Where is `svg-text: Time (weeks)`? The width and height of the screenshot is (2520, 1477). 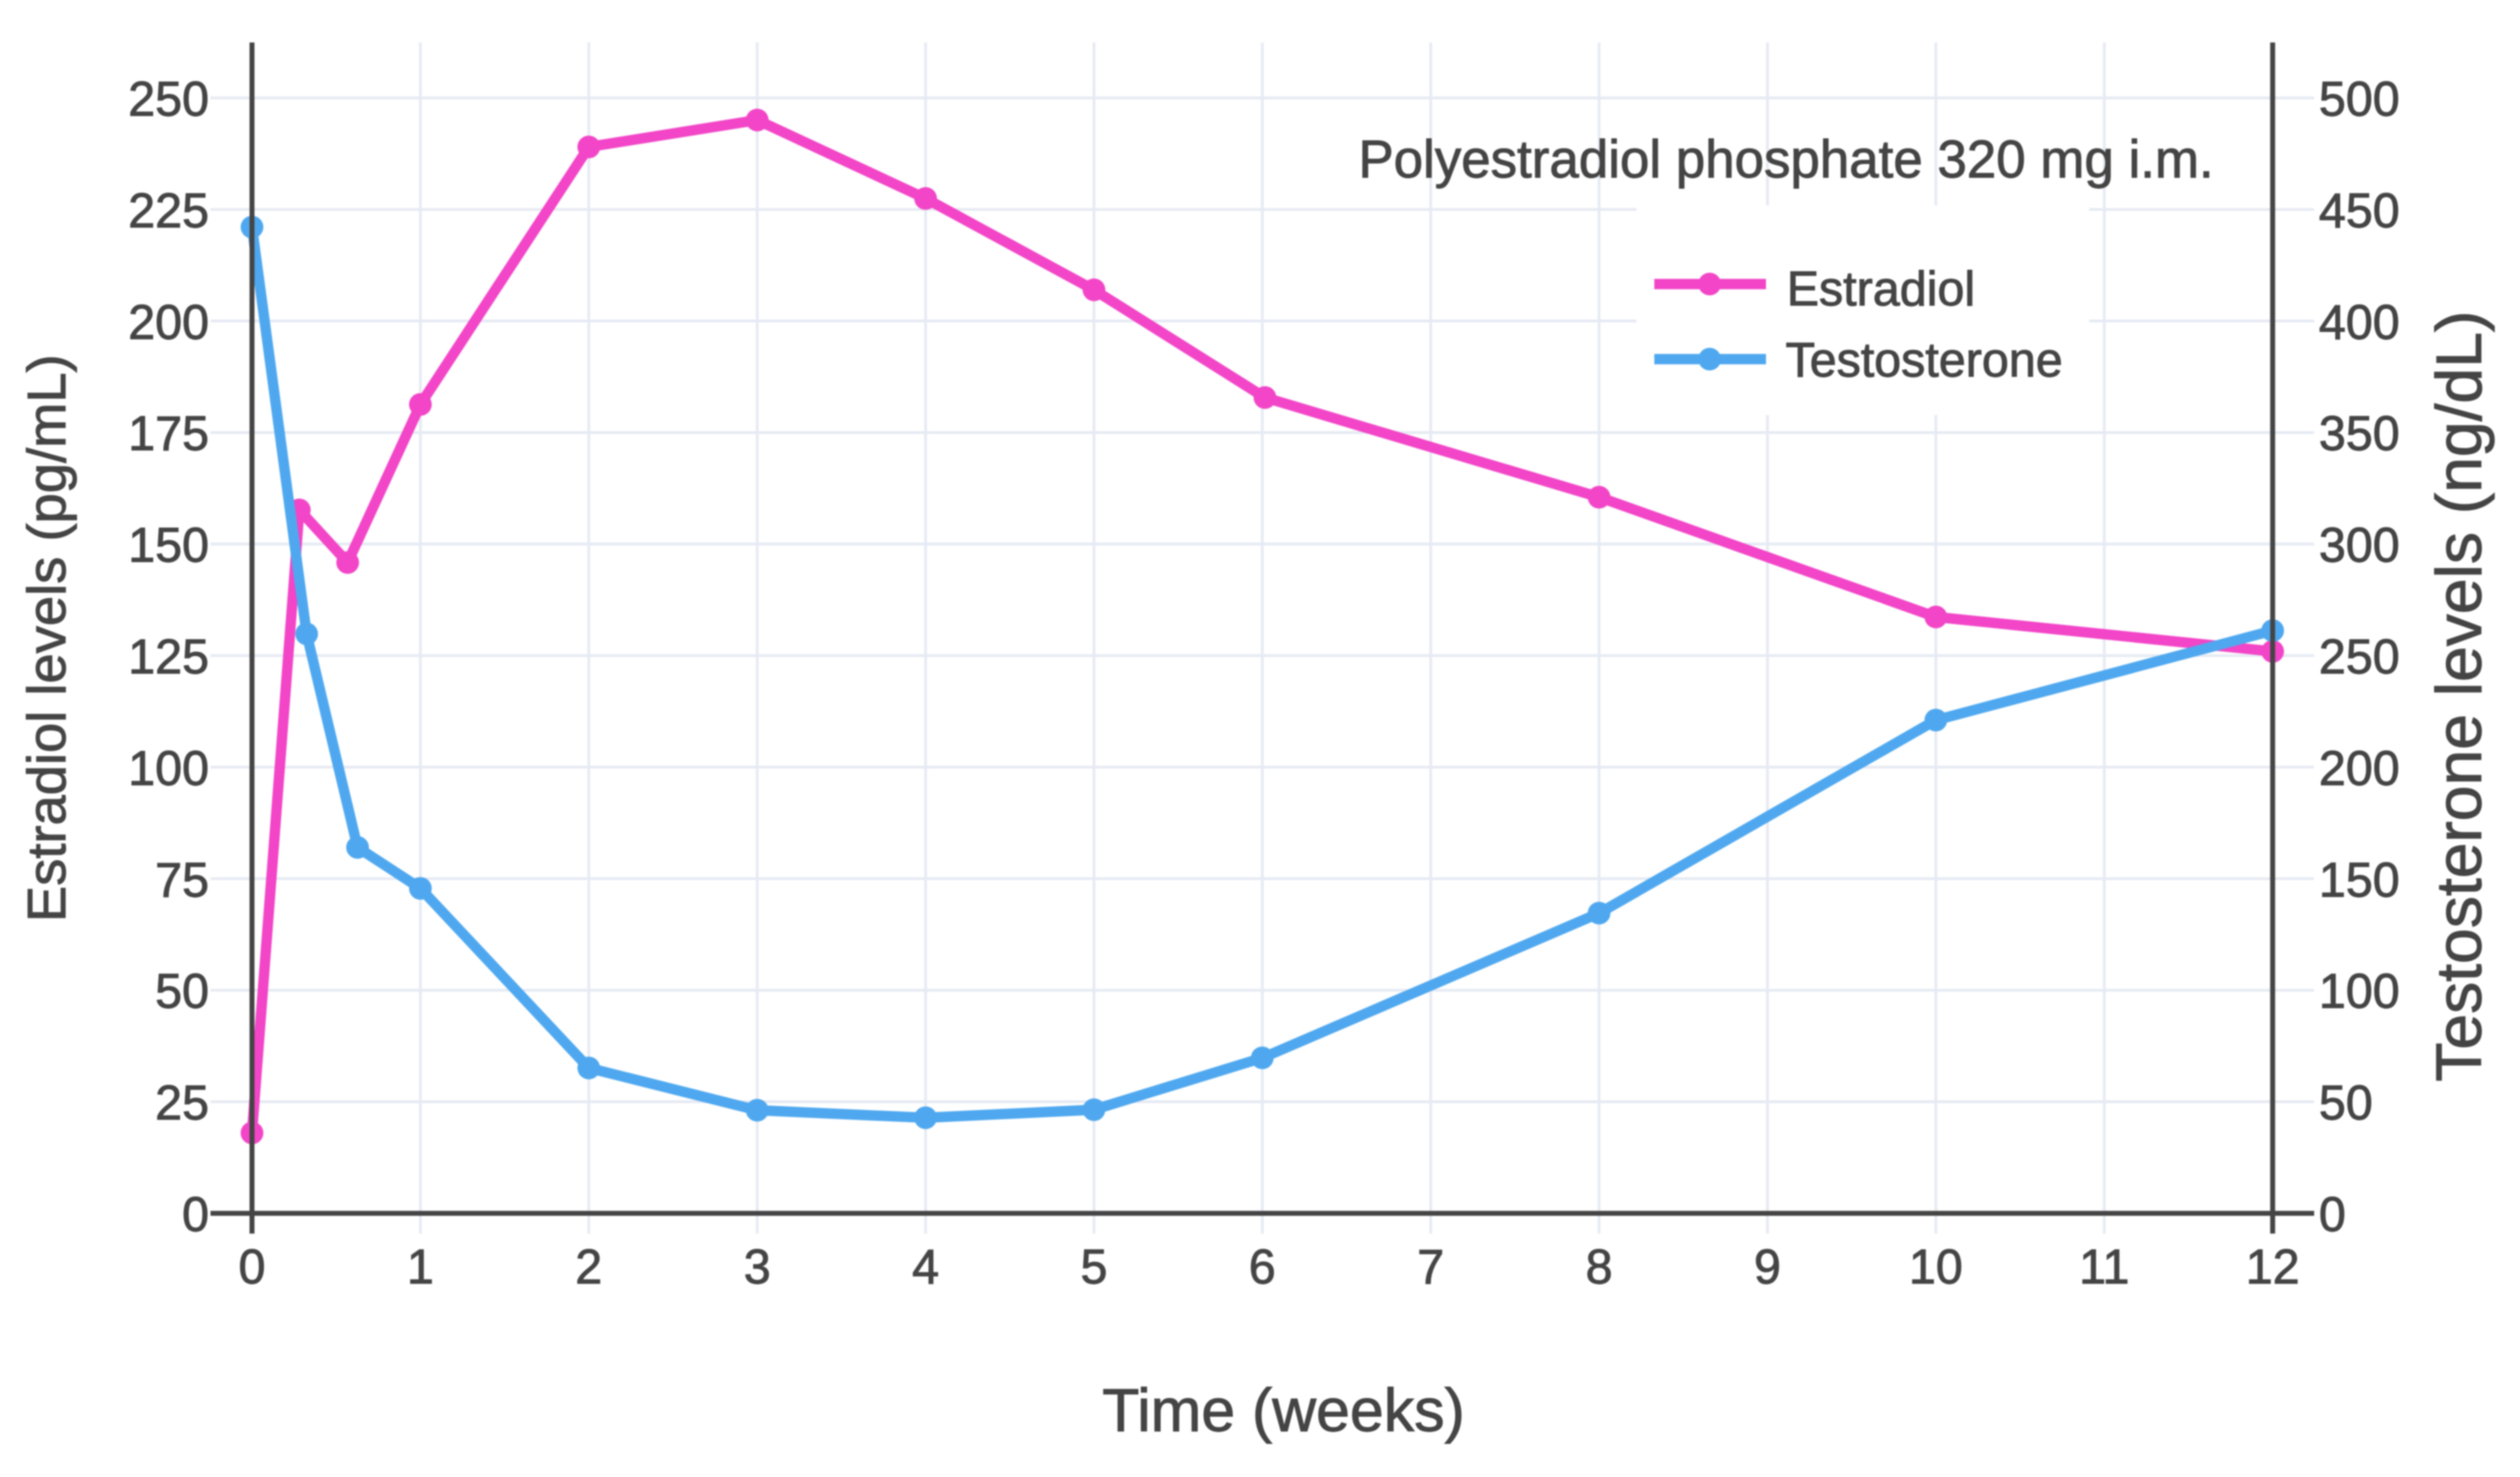 svg-text: Time (weeks) is located at coordinates (1283, 1411).